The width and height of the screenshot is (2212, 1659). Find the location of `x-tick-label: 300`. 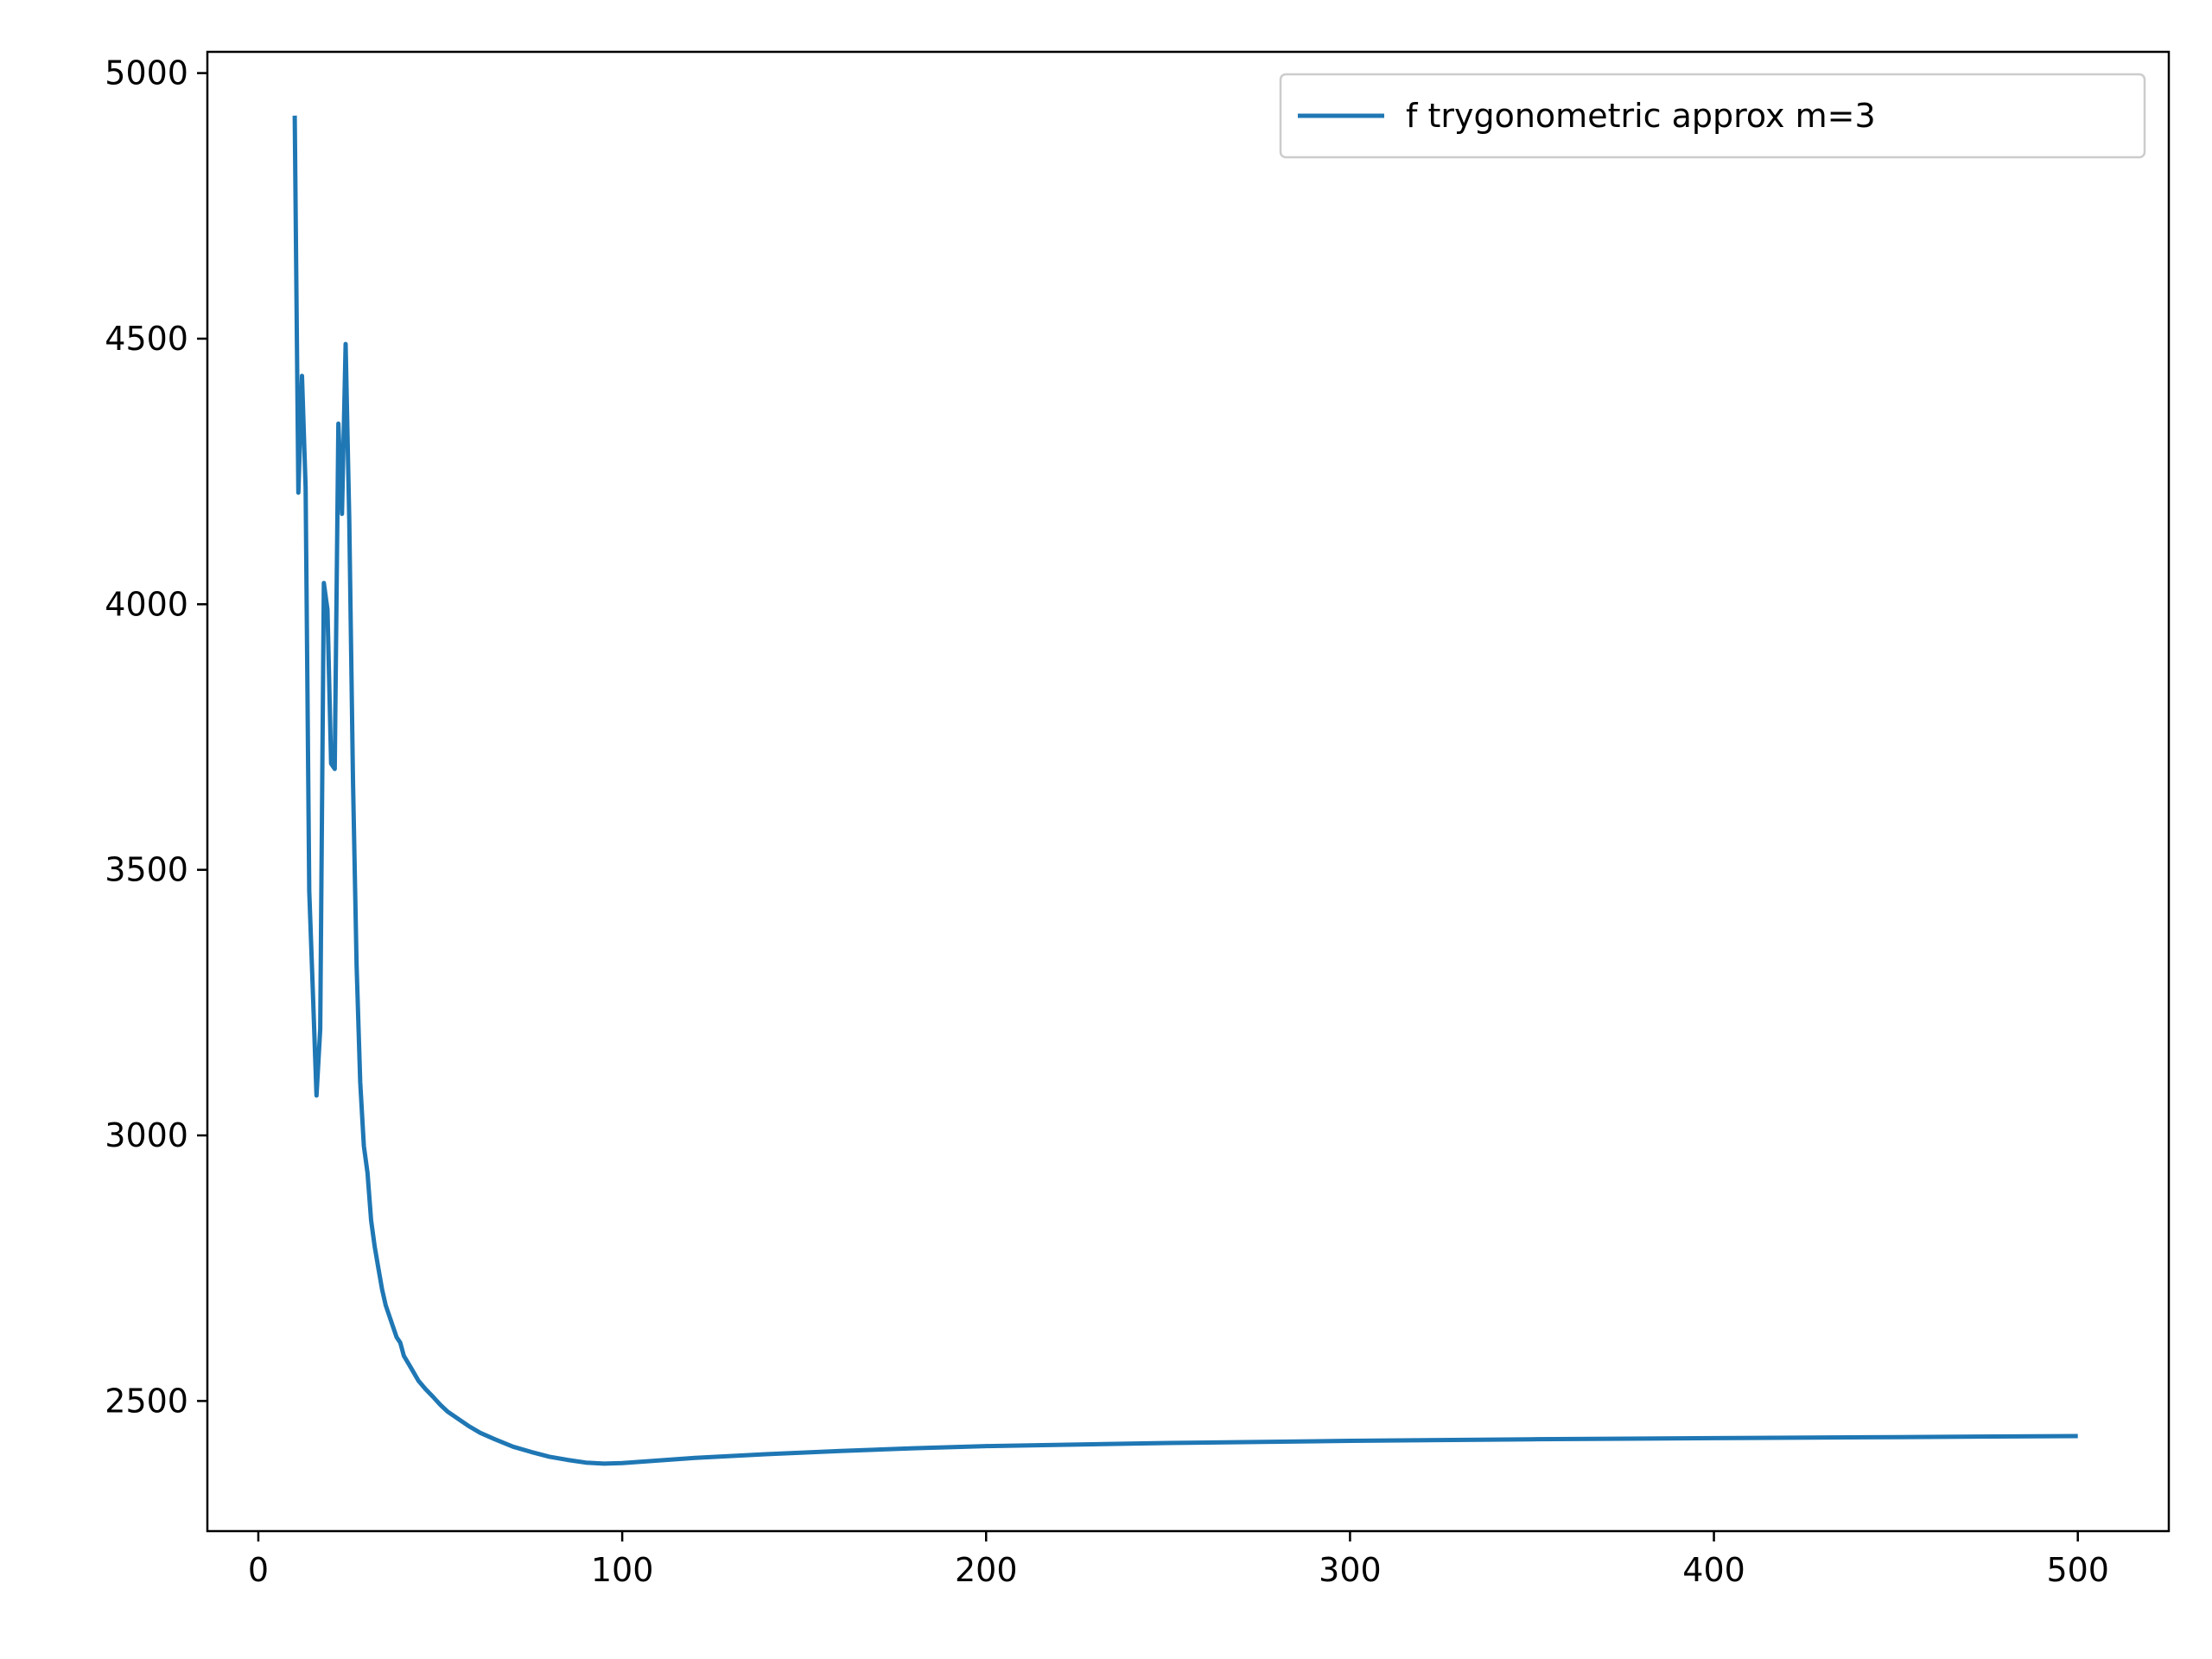

x-tick-label: 300 is located at coordinates (1350, 1570).